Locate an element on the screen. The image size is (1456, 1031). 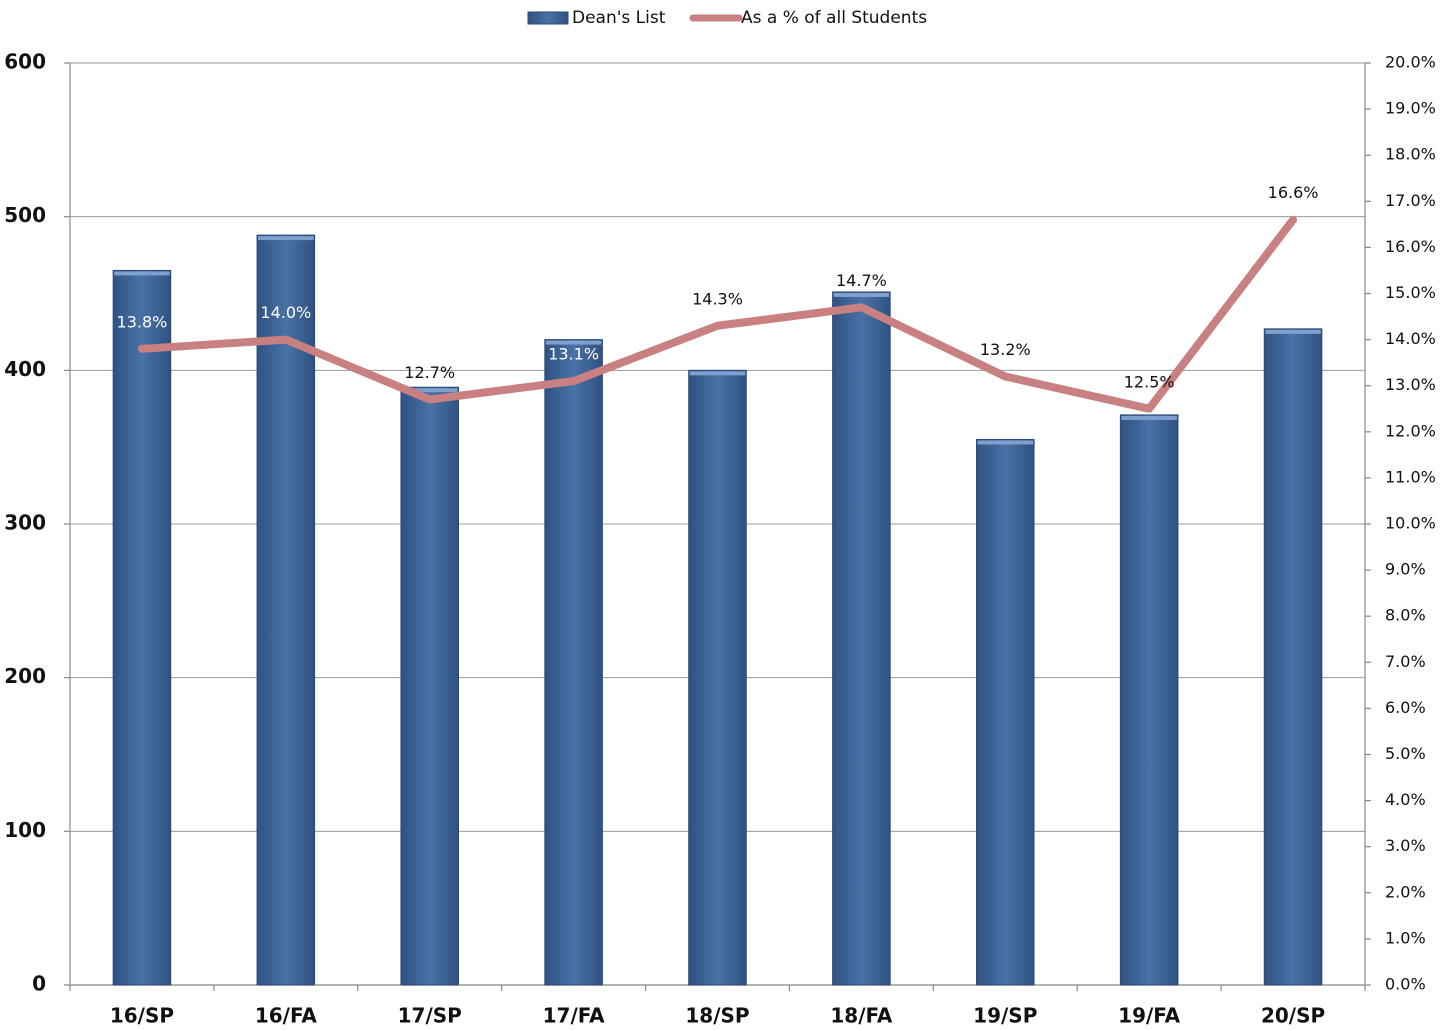
y2-tick-label: 15.0% is located at coordinates (1410, 292).